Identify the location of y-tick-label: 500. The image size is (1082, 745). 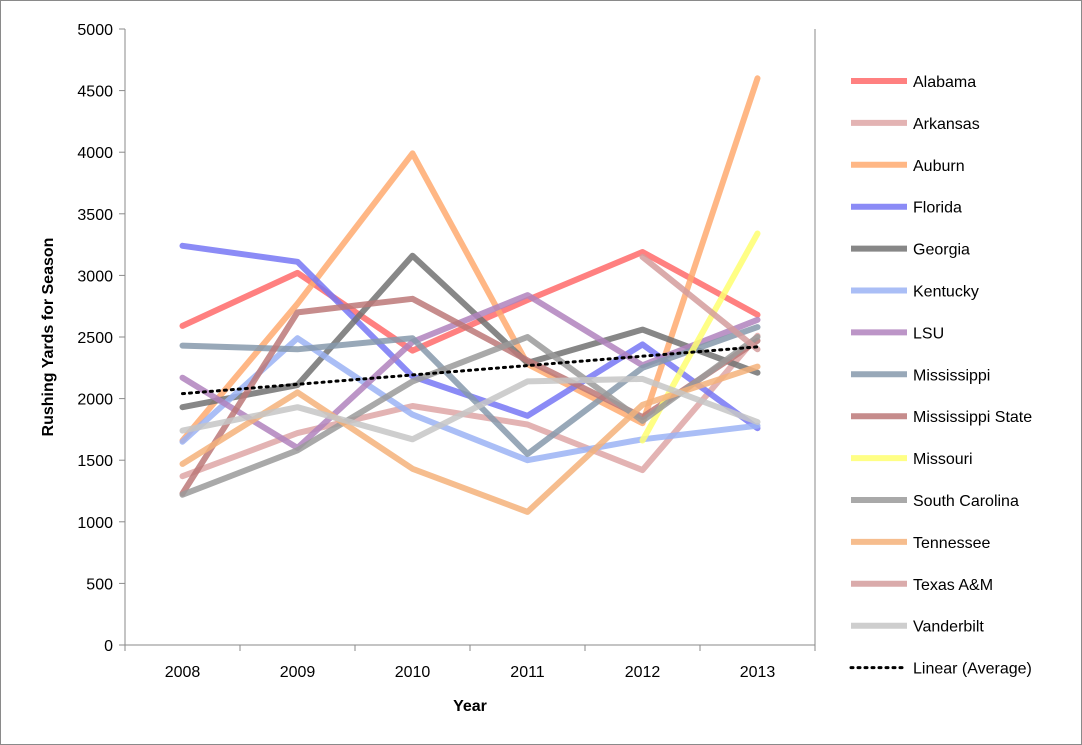
(99, 584).